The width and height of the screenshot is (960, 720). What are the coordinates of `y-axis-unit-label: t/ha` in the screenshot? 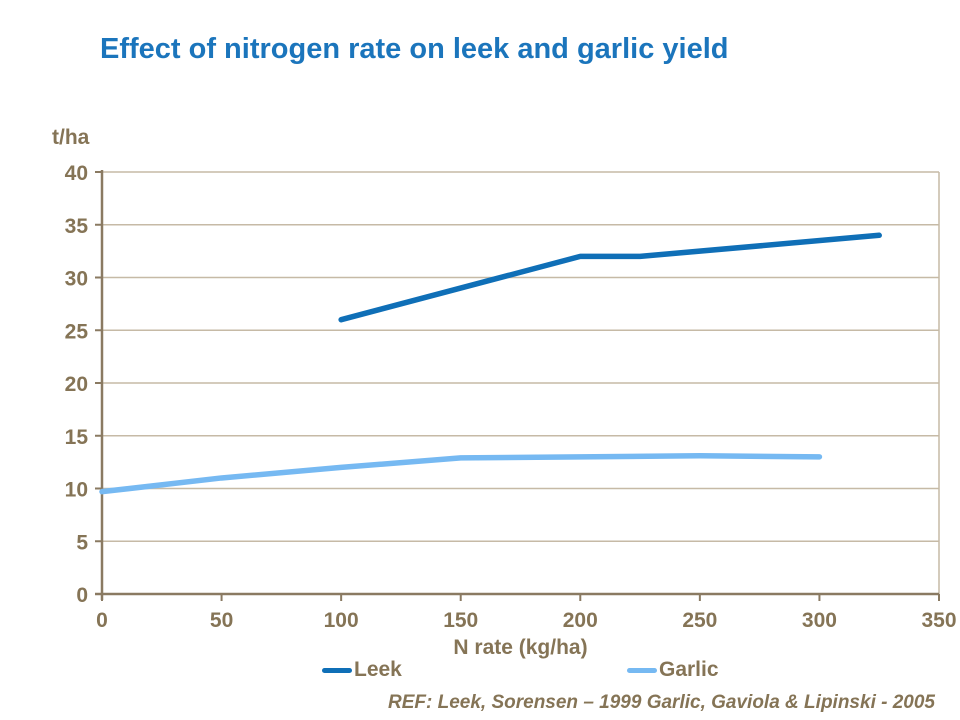 It's located at (71, 137).